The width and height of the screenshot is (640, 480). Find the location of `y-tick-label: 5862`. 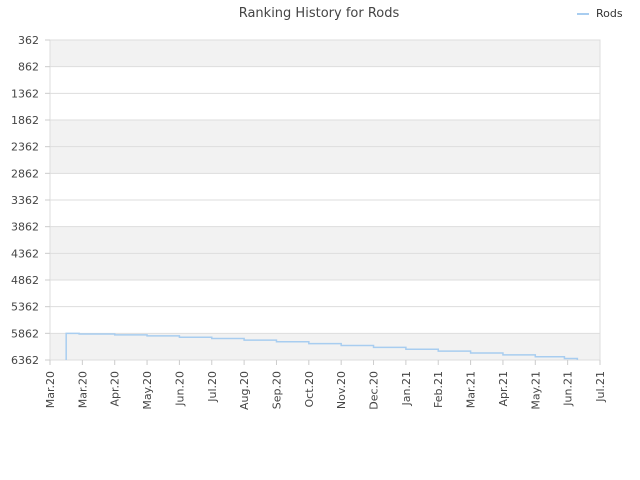

y-tick-label: 5862 is located at coordinates (25, 333).